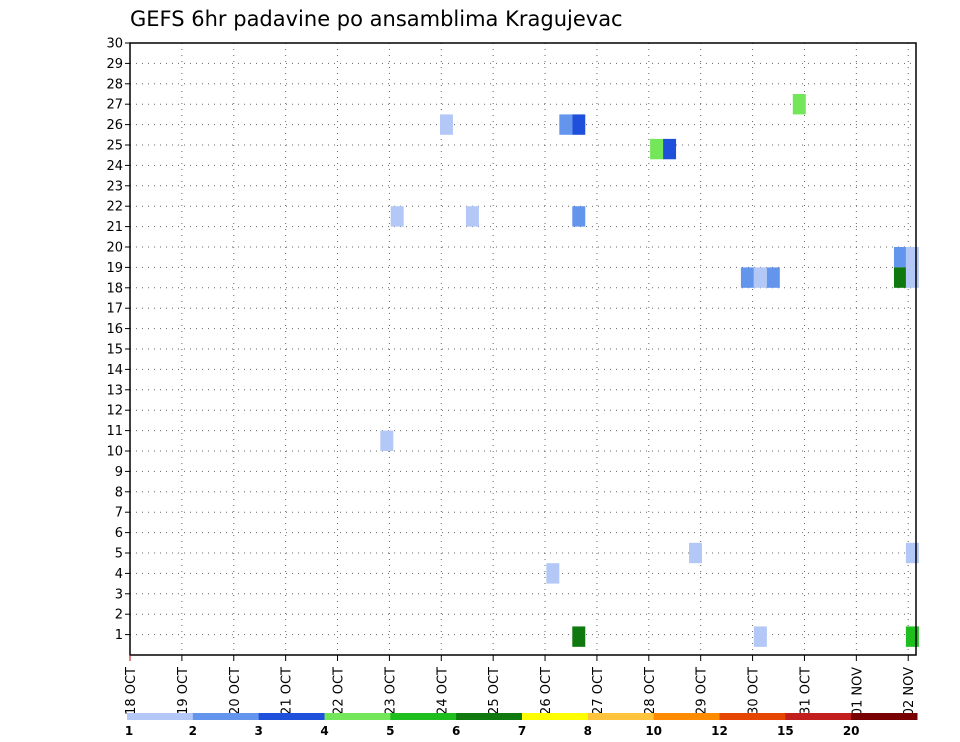 Image resolution: width=960 pixels, height=742 pixels. I want to click on y-tick-label: 27, so click(114, 105).